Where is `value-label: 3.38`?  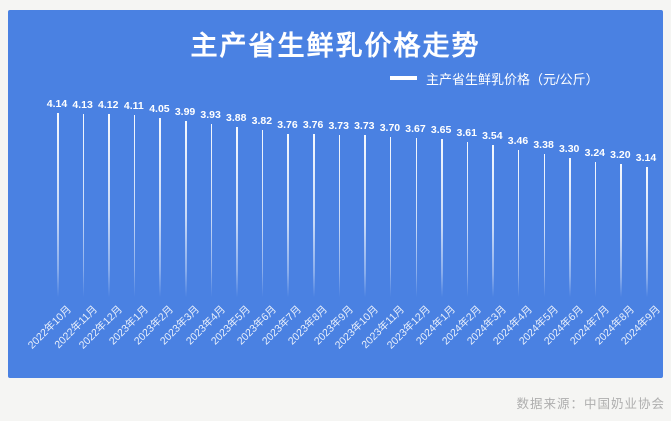
value-label: 3.38 is located at coordinates (543, 145).